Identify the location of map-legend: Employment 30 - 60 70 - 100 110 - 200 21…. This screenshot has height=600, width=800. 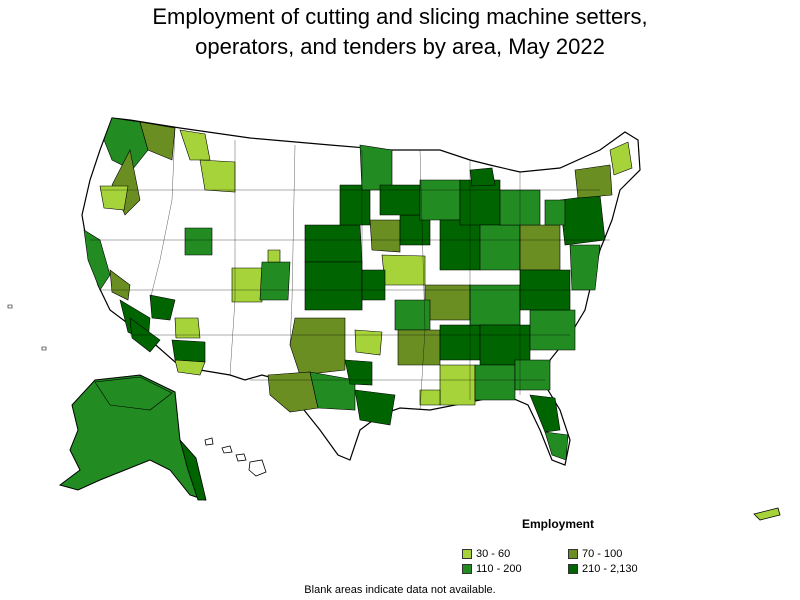
(562, 546).